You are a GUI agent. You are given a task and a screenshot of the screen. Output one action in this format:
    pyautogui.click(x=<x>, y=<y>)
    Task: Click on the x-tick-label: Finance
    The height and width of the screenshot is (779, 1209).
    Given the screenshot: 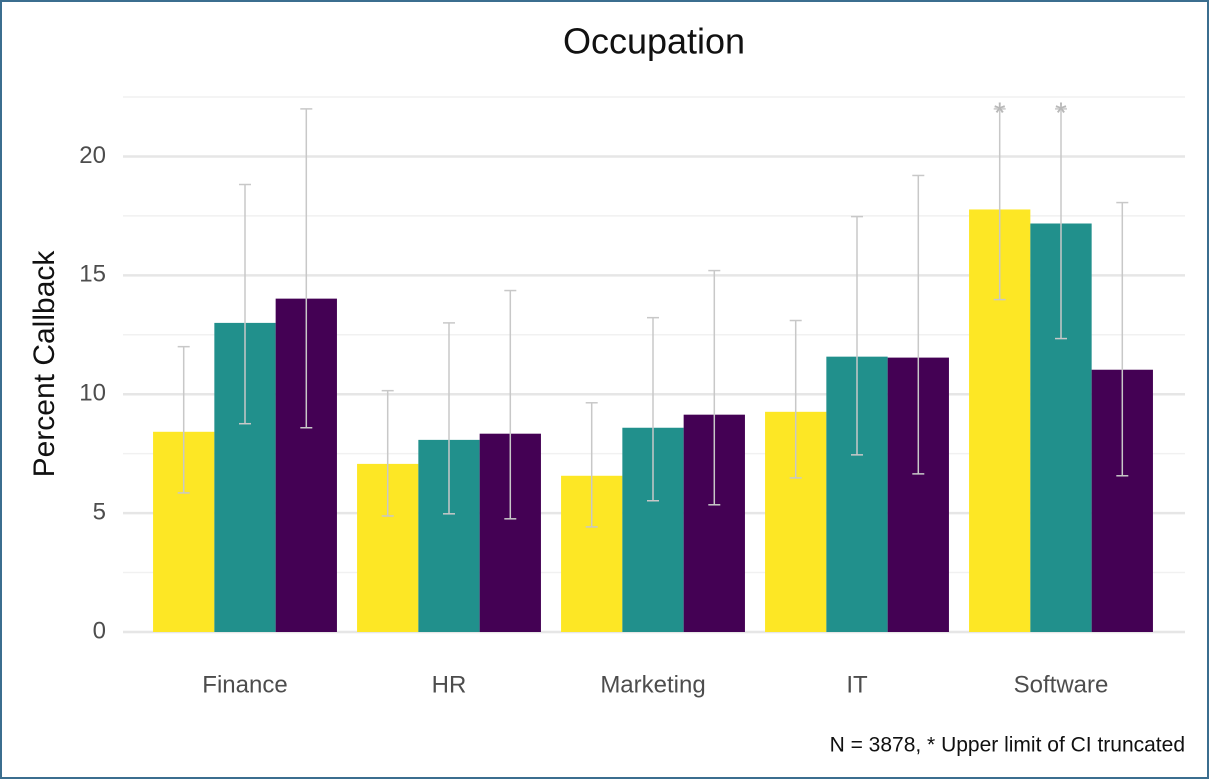 What is the action you would take?
    pyautogui.click(x=244, y=684)
    